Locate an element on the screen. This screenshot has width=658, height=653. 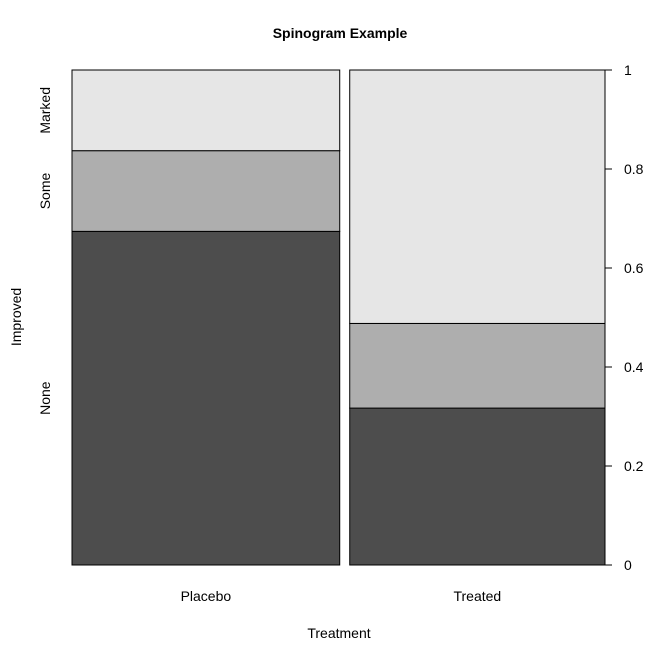
x-axis-label: Treatment is located at coordinates (338, 633).